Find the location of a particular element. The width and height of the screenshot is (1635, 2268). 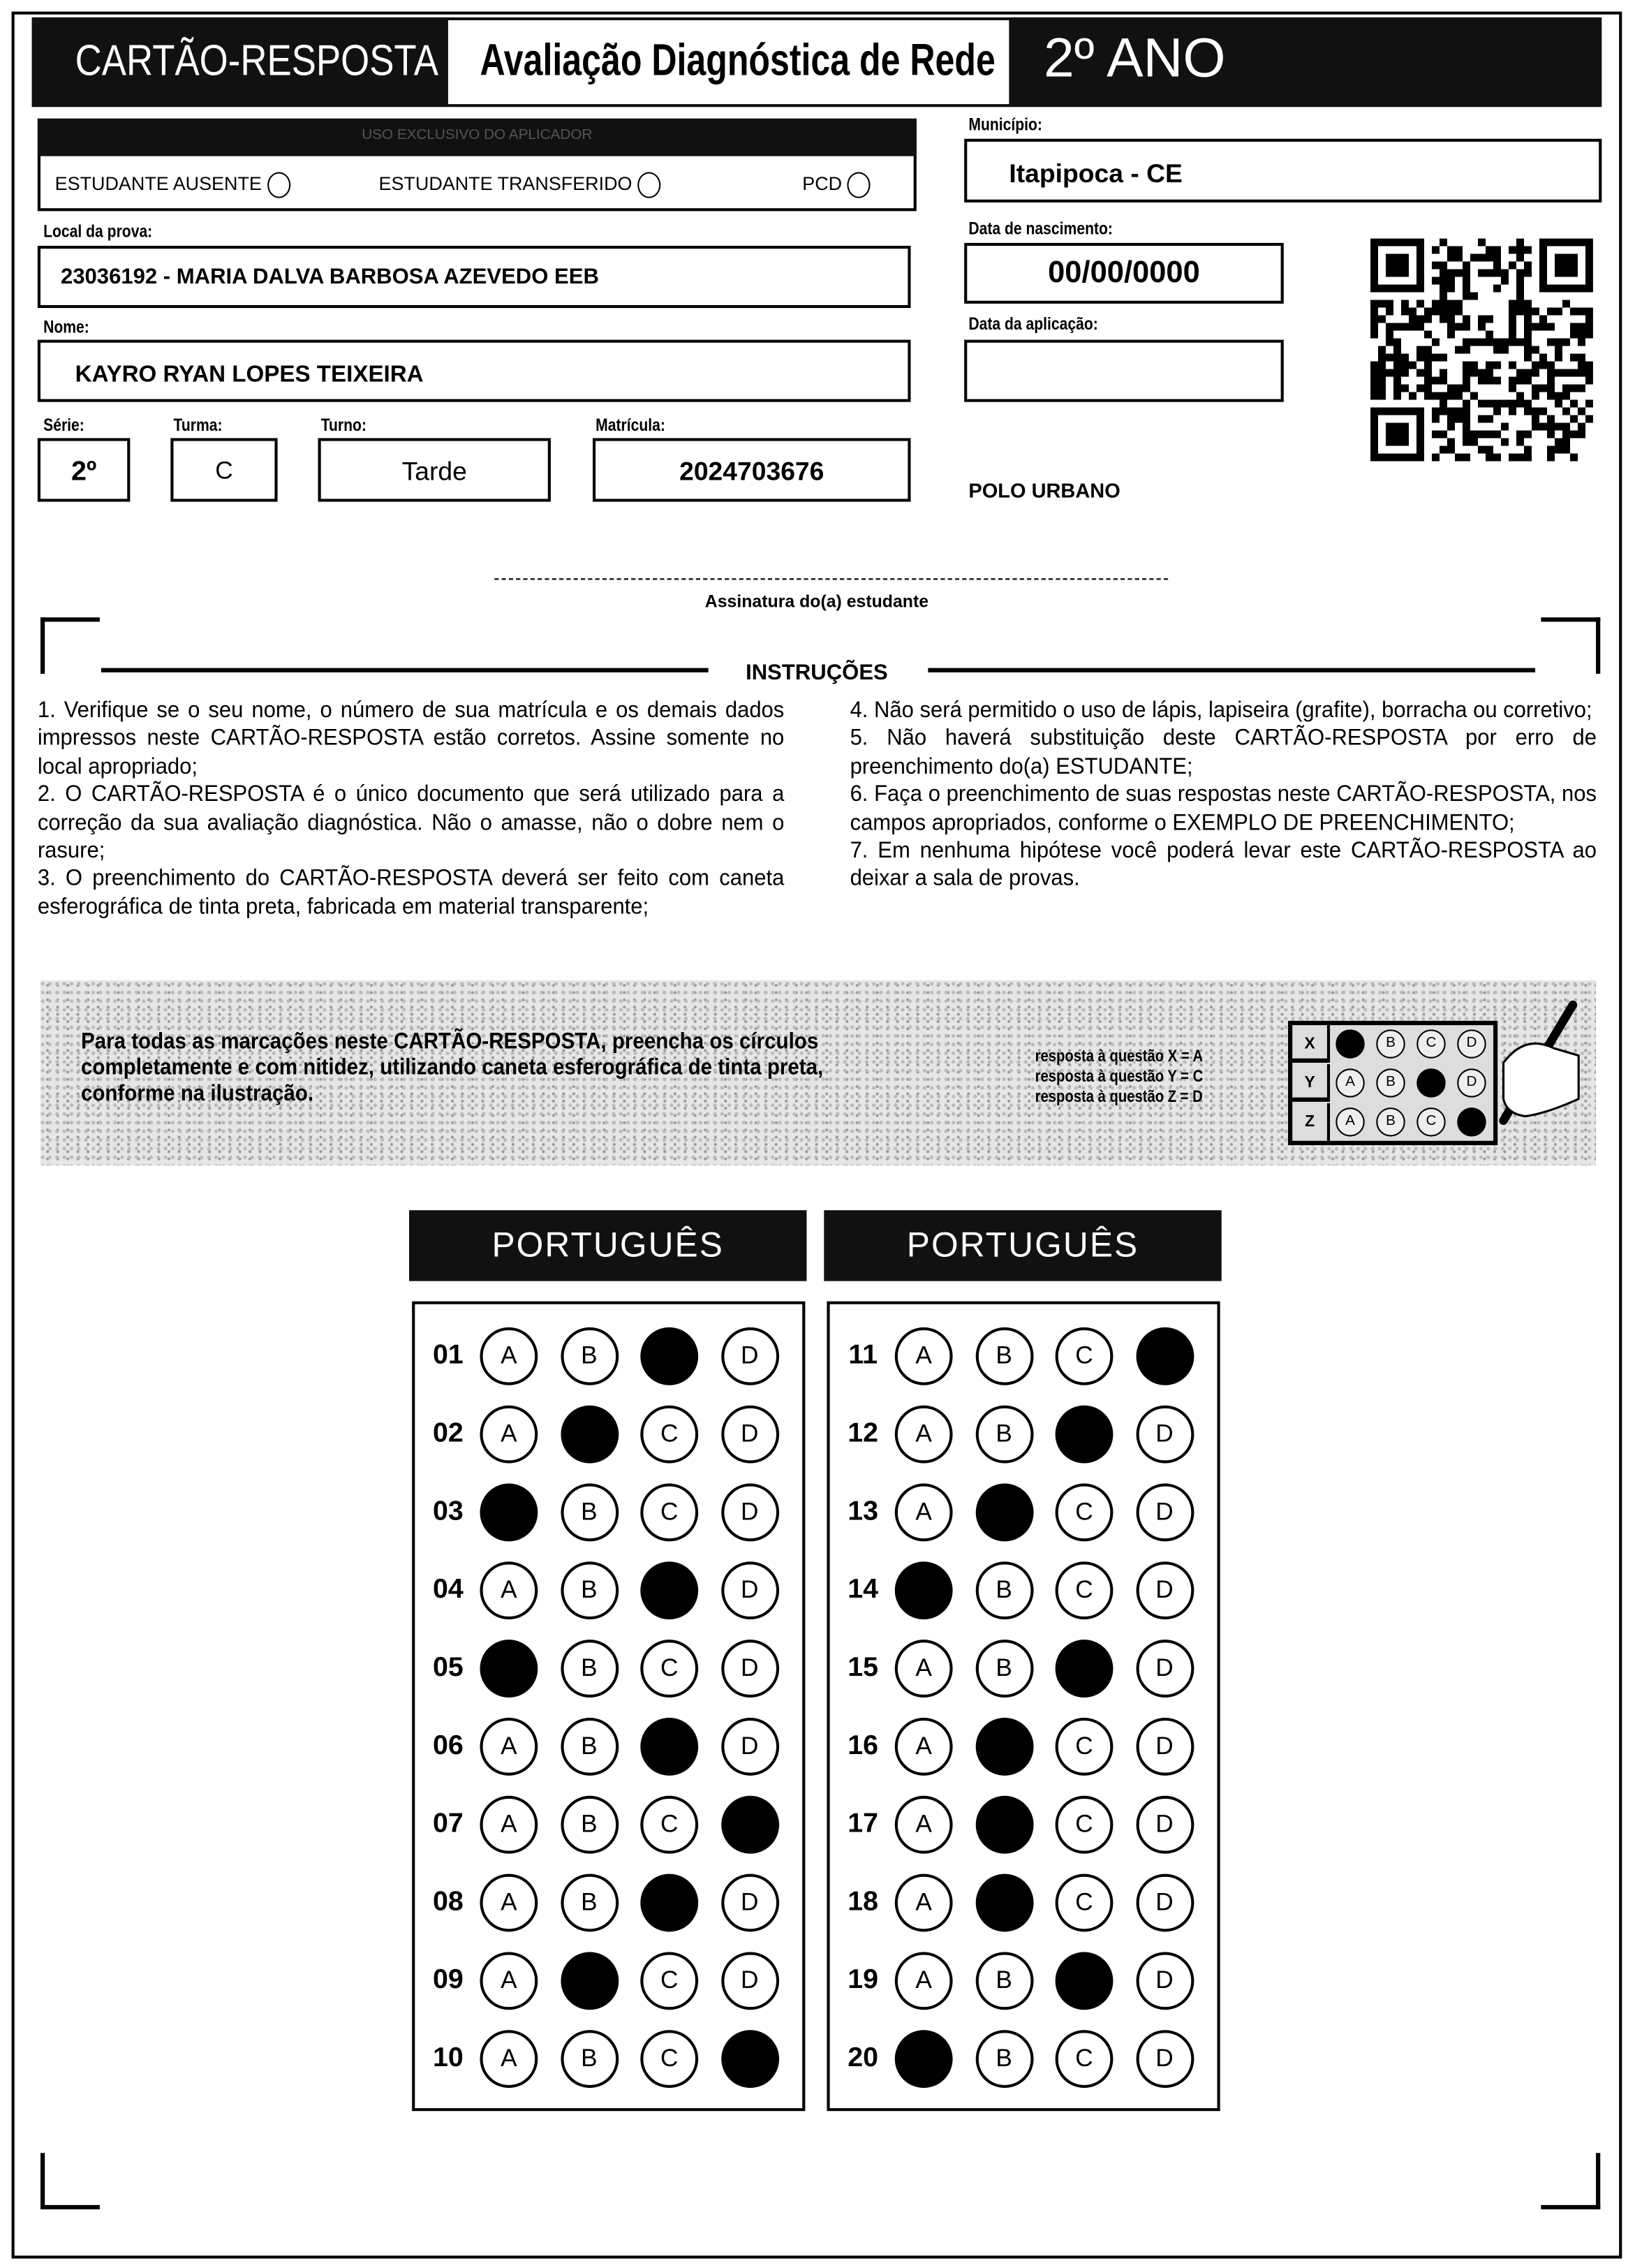

bubble-q06-d: D is located at coordinates (749, 1746).